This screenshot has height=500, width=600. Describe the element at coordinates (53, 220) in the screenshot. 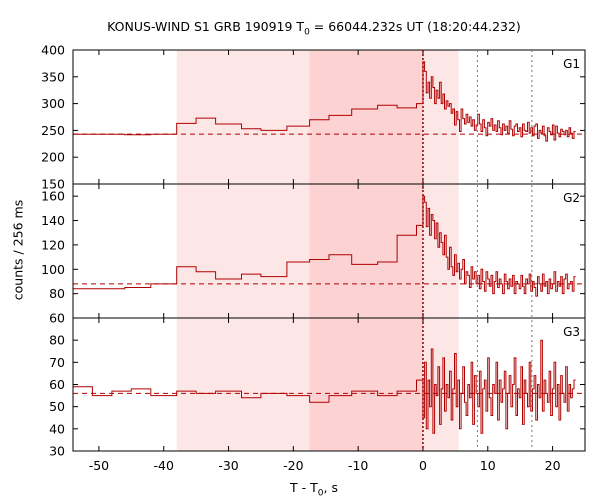

I see `y-tick-label: 140` at that location.